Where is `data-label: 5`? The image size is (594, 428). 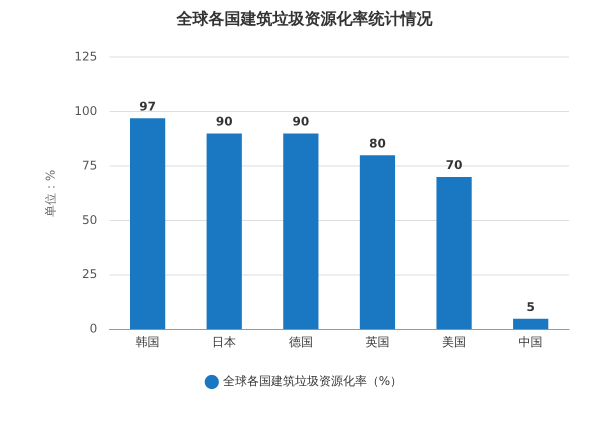
data-label: 5 is located at coordinates (530, 307).